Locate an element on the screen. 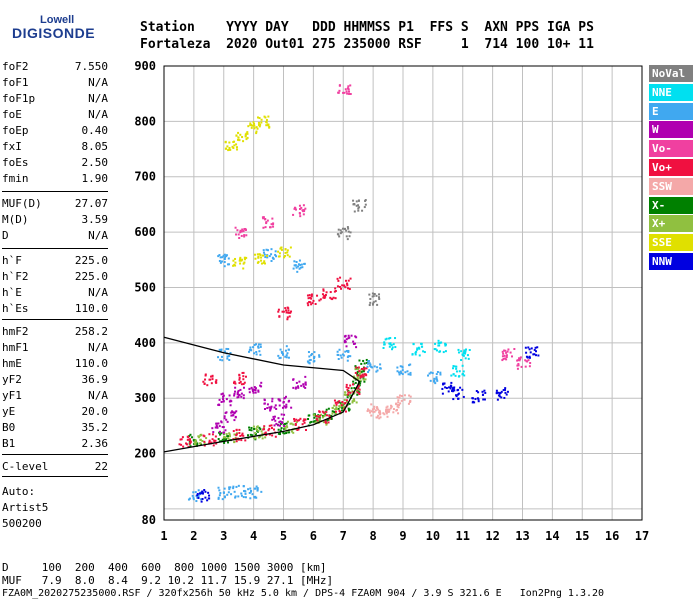 This screenshot has height=600, width=700. y-tick-label: 300 is located at coordinates (145, 398).